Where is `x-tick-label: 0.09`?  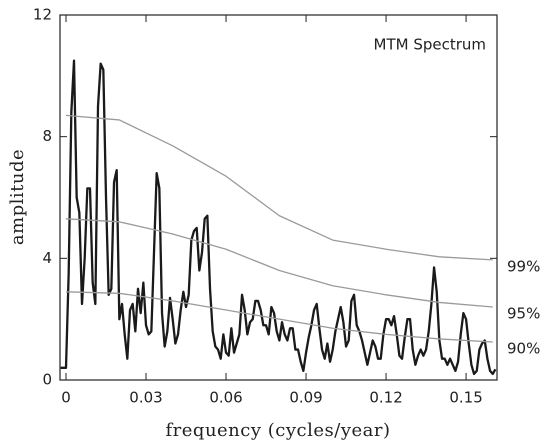
x-tick-label: 0.09 is located at coordinates (305, 398).